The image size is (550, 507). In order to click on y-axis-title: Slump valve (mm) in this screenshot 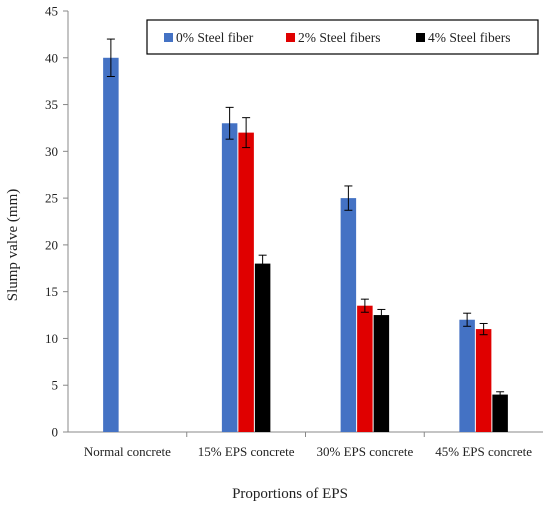, I will do `click(13, 245)`.